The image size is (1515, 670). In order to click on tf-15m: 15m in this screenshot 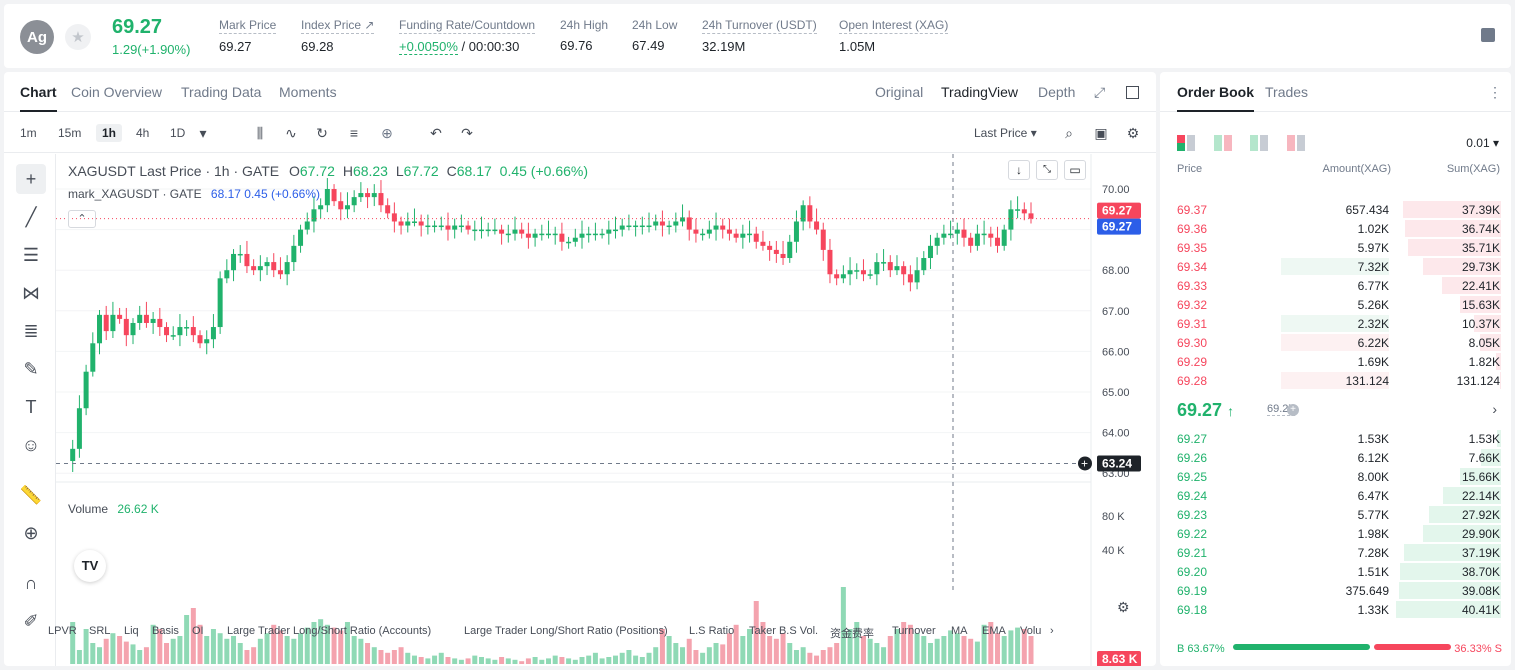, I will do `click(70, 133)`.